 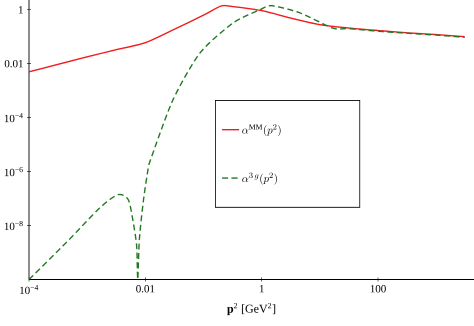 I want to click on legend-label: $\alpha^{3\,g}(p^{2})$, so click(x=259, y=178).